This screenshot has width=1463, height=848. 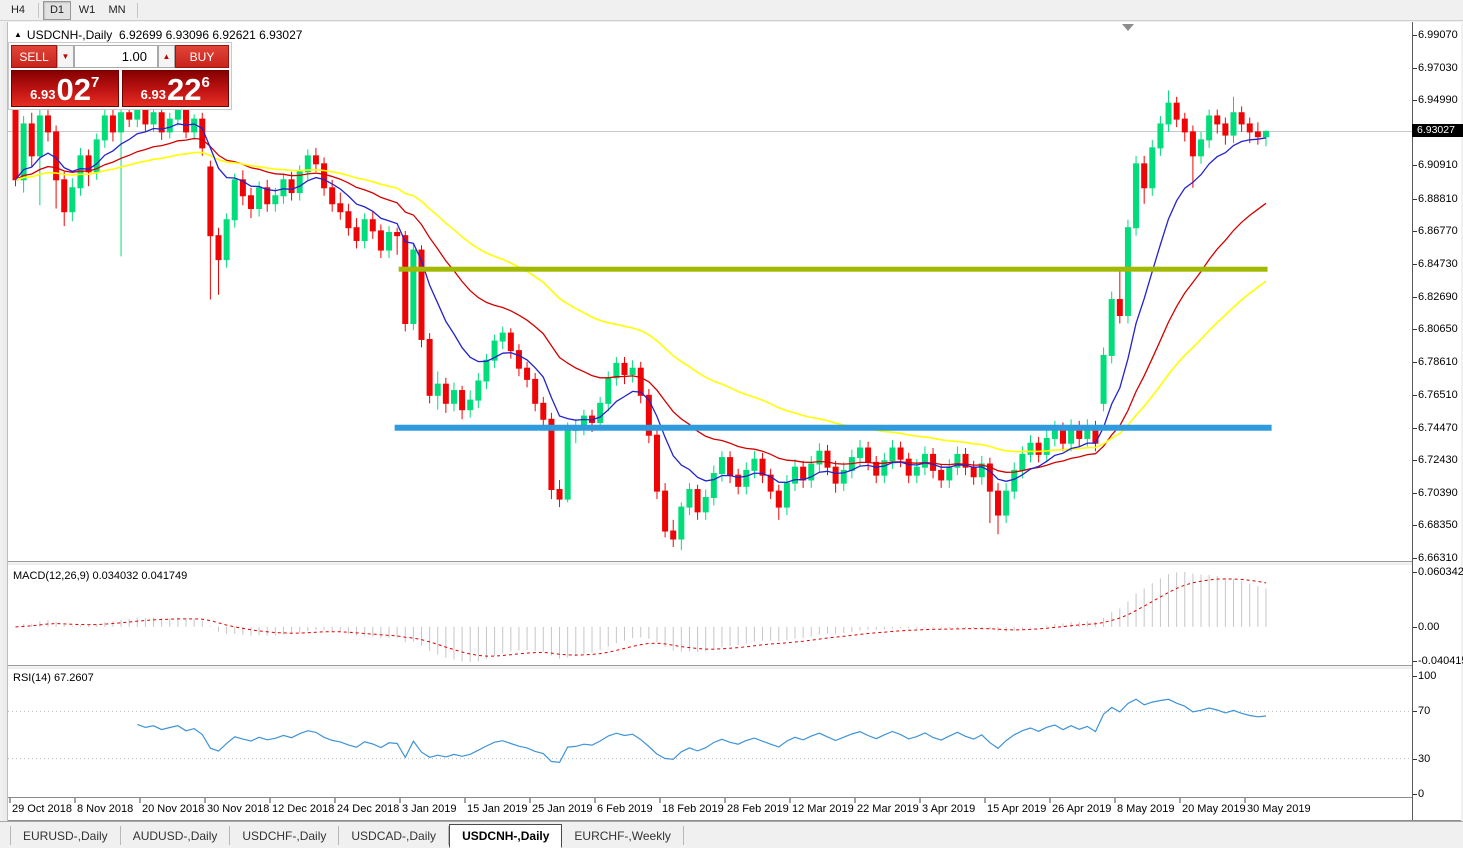 I want to click on rsi-axis-label: 30, so click(x=1421, y=759).